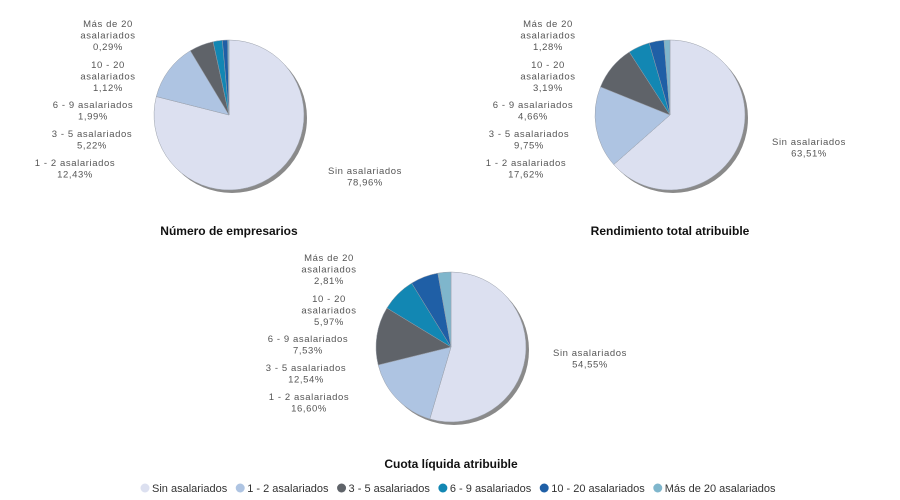 The image size is (900, 500). I want to click on slice-label: 10 - 20 asalariados 1,12%, so click(107, 77).